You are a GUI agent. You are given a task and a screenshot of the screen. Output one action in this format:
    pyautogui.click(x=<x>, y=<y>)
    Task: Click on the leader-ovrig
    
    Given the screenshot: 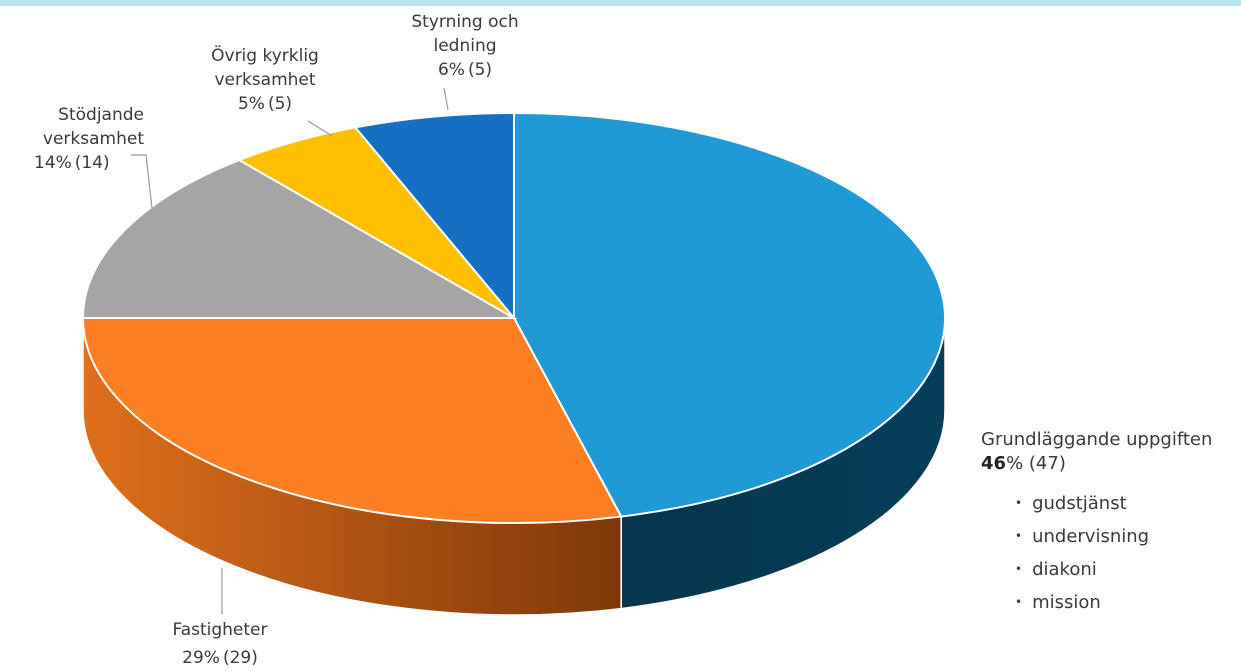 What is the action you would take?
    pyautogui.click(x=320, y=128)
    